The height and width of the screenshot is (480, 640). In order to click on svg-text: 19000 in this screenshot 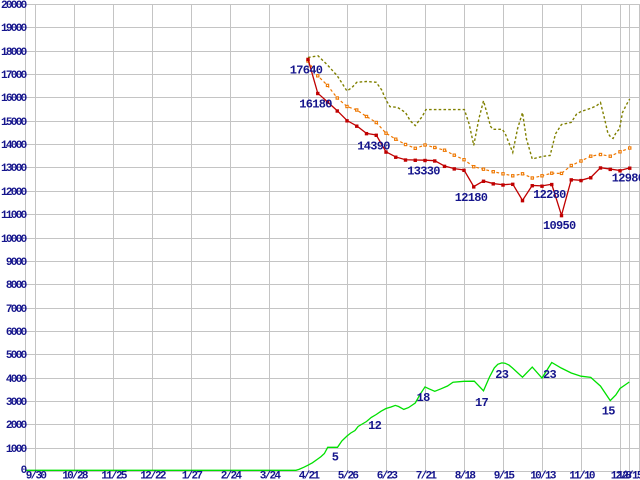, I will do `click(14, 29)`.